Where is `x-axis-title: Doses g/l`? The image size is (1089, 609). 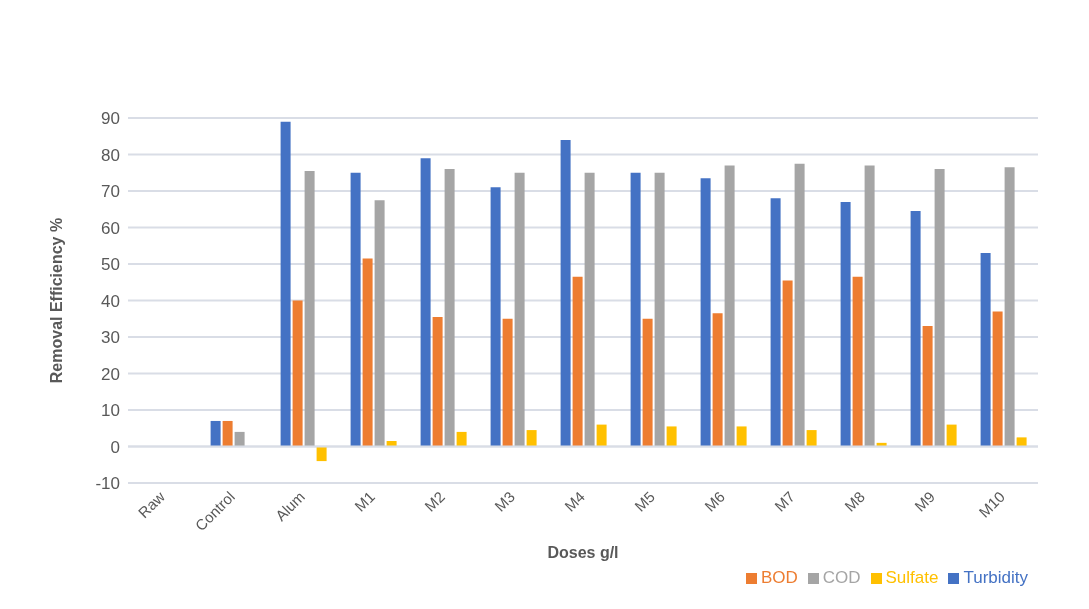
x-axis-title: Doses g/l is located at coordinates (583, 552).